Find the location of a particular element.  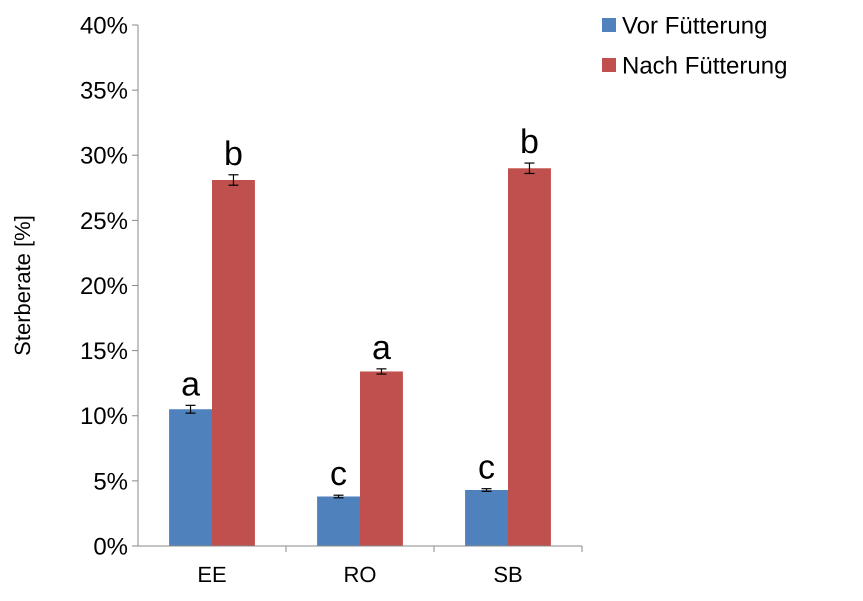

y-tick-label: 40% is located at coordinates (104, 26).